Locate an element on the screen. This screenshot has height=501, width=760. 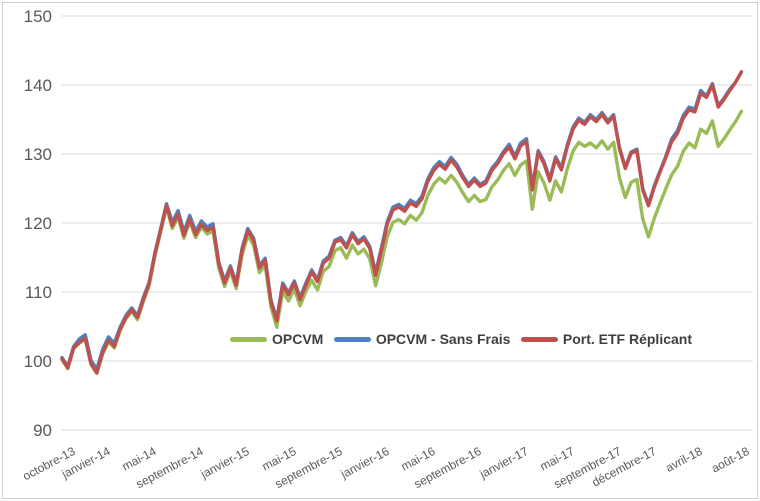
y-tick-label: 90 is located at coordinates (42, 430).